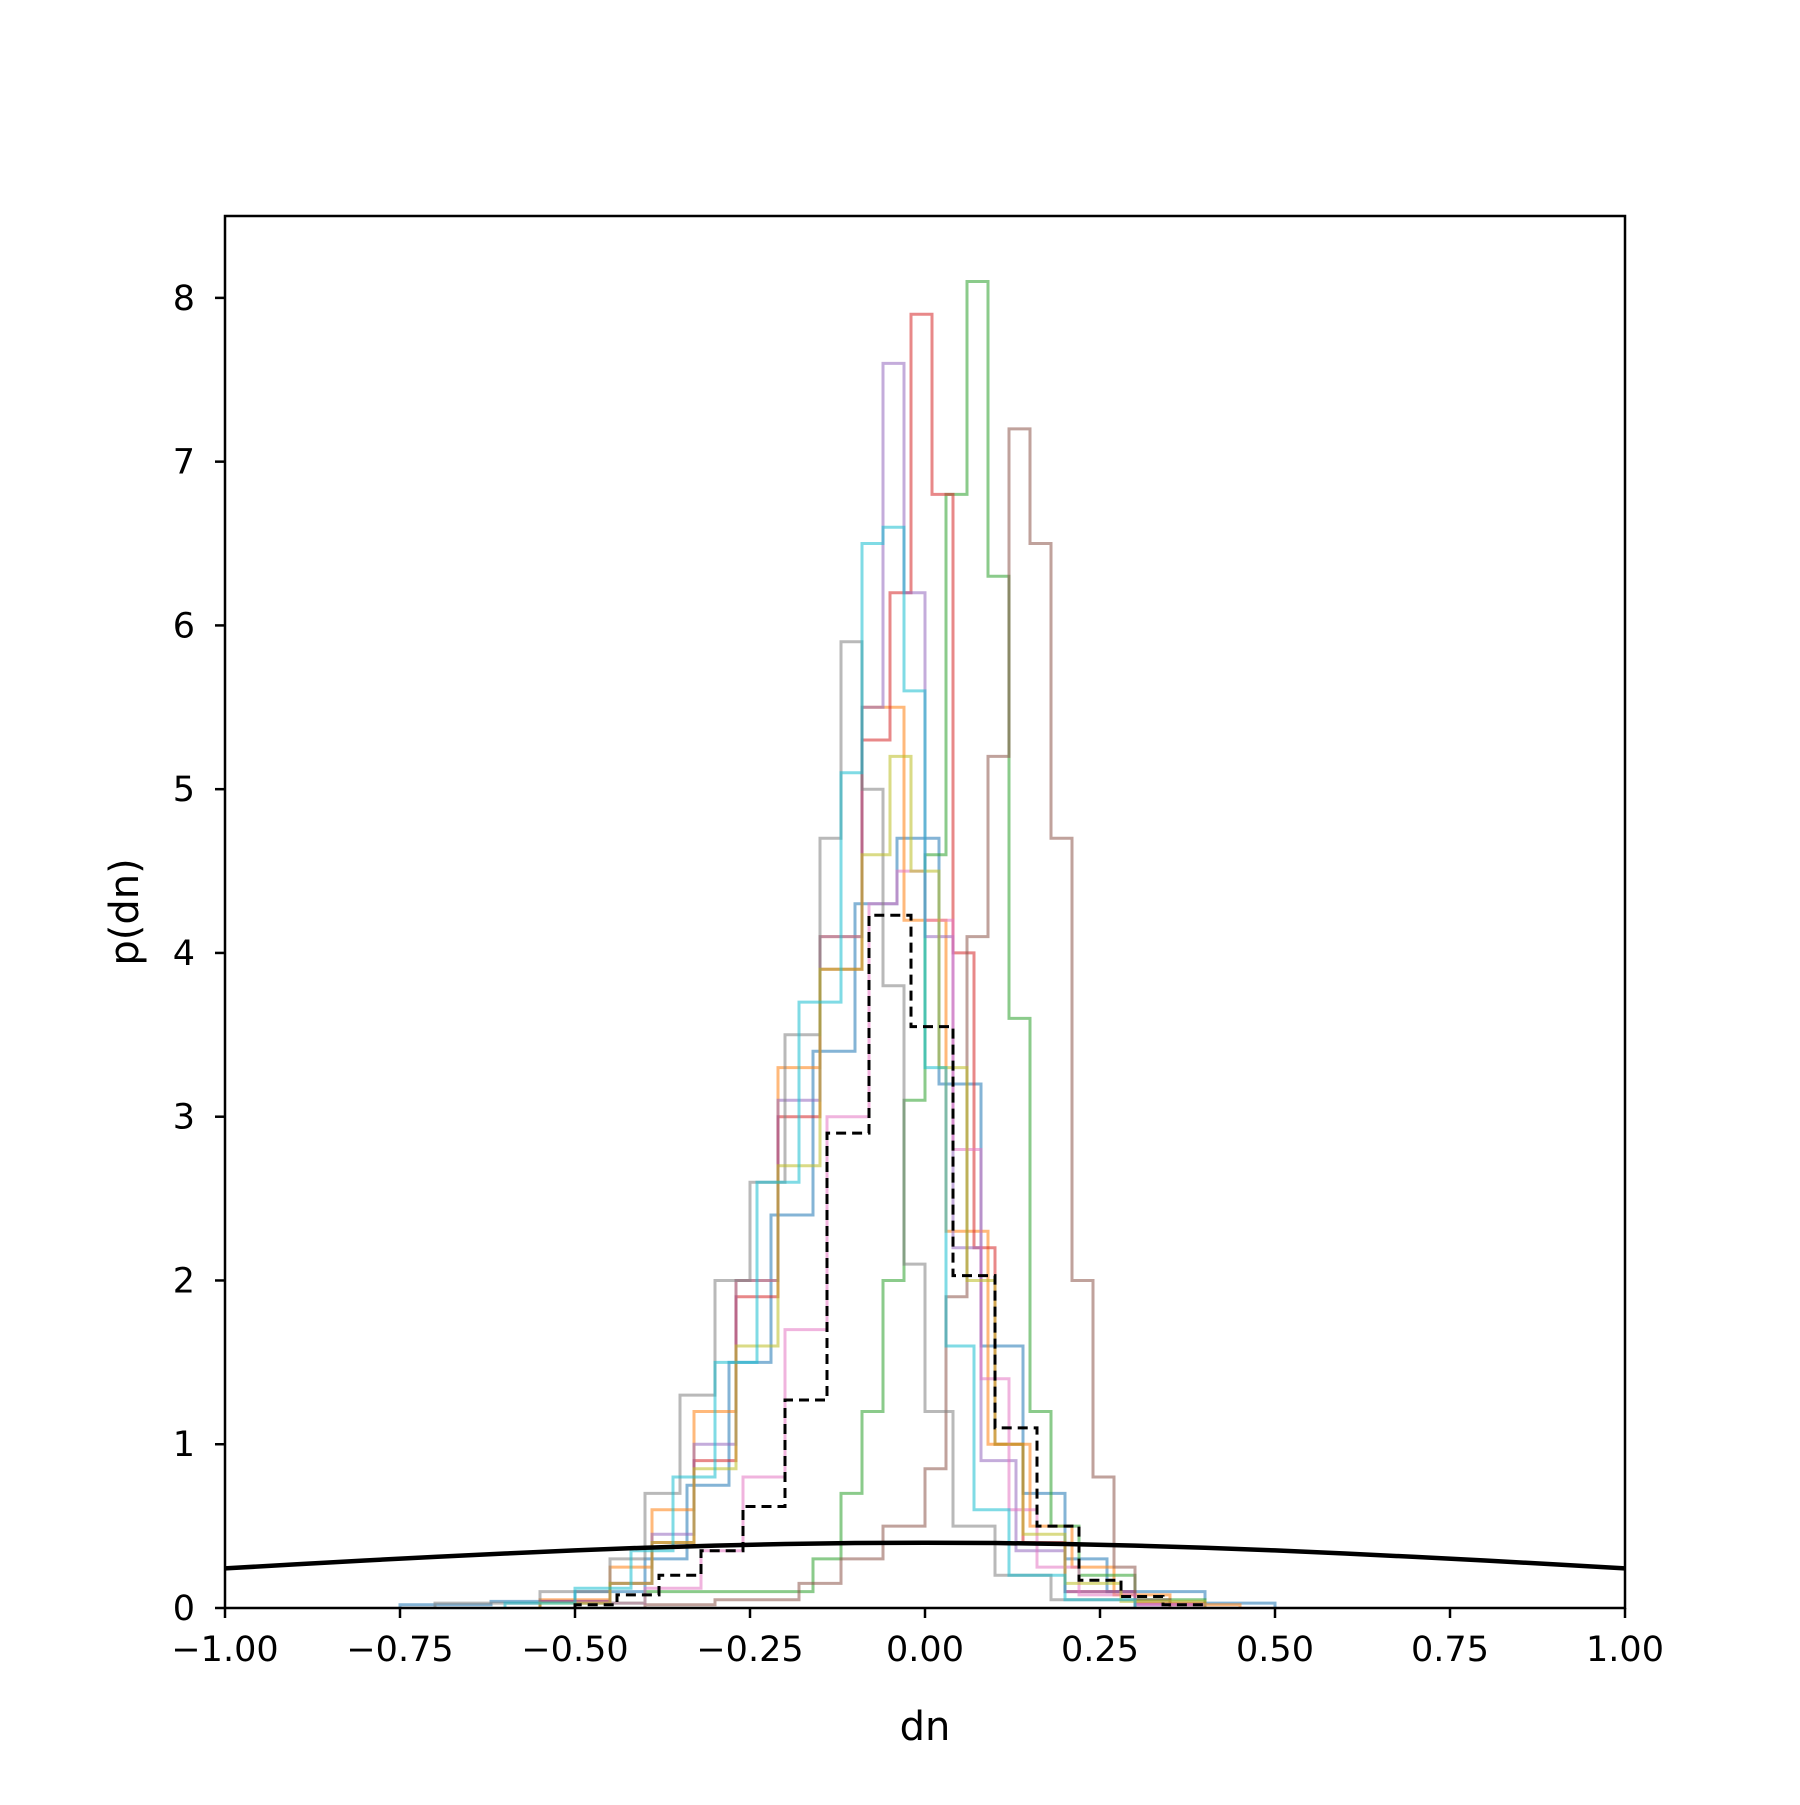  I want to click on y-tick-label: 4, so click(184, 954).